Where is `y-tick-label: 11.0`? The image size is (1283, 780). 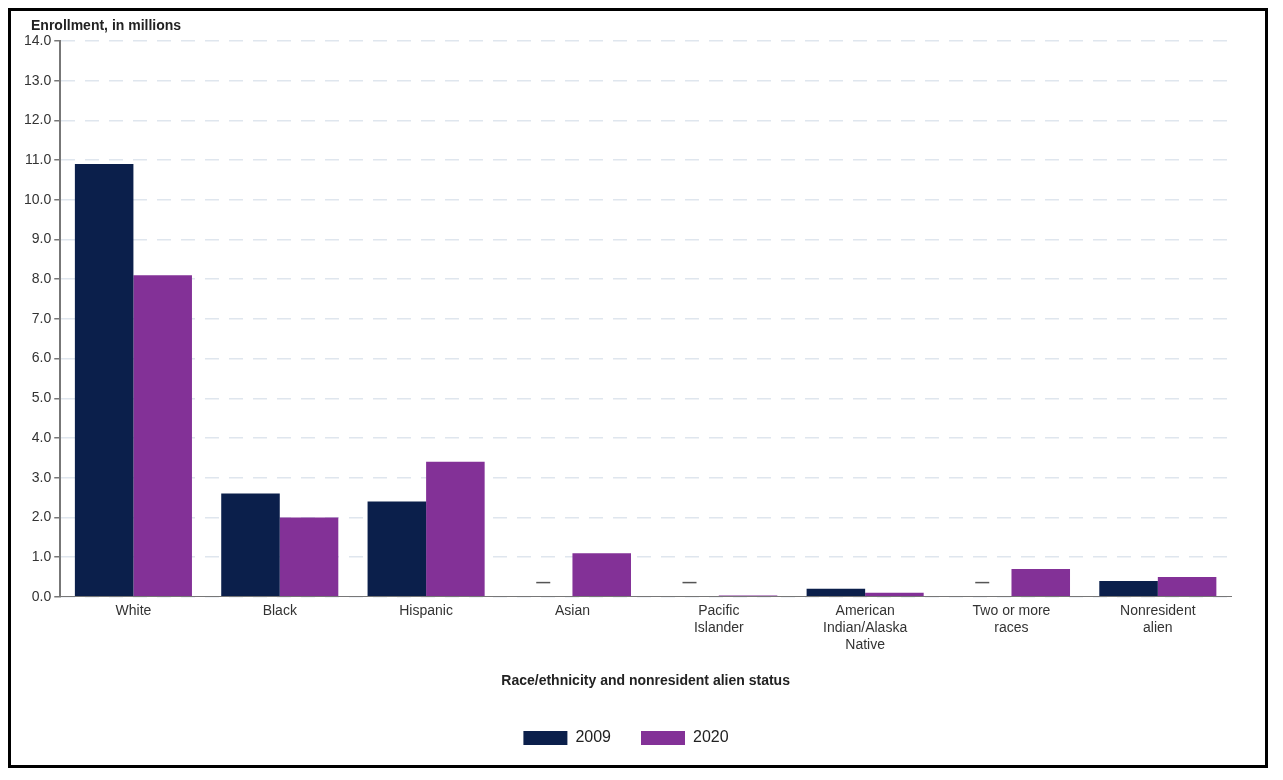
y-tick-label: 11.0 is located at coordinates (38, 158).